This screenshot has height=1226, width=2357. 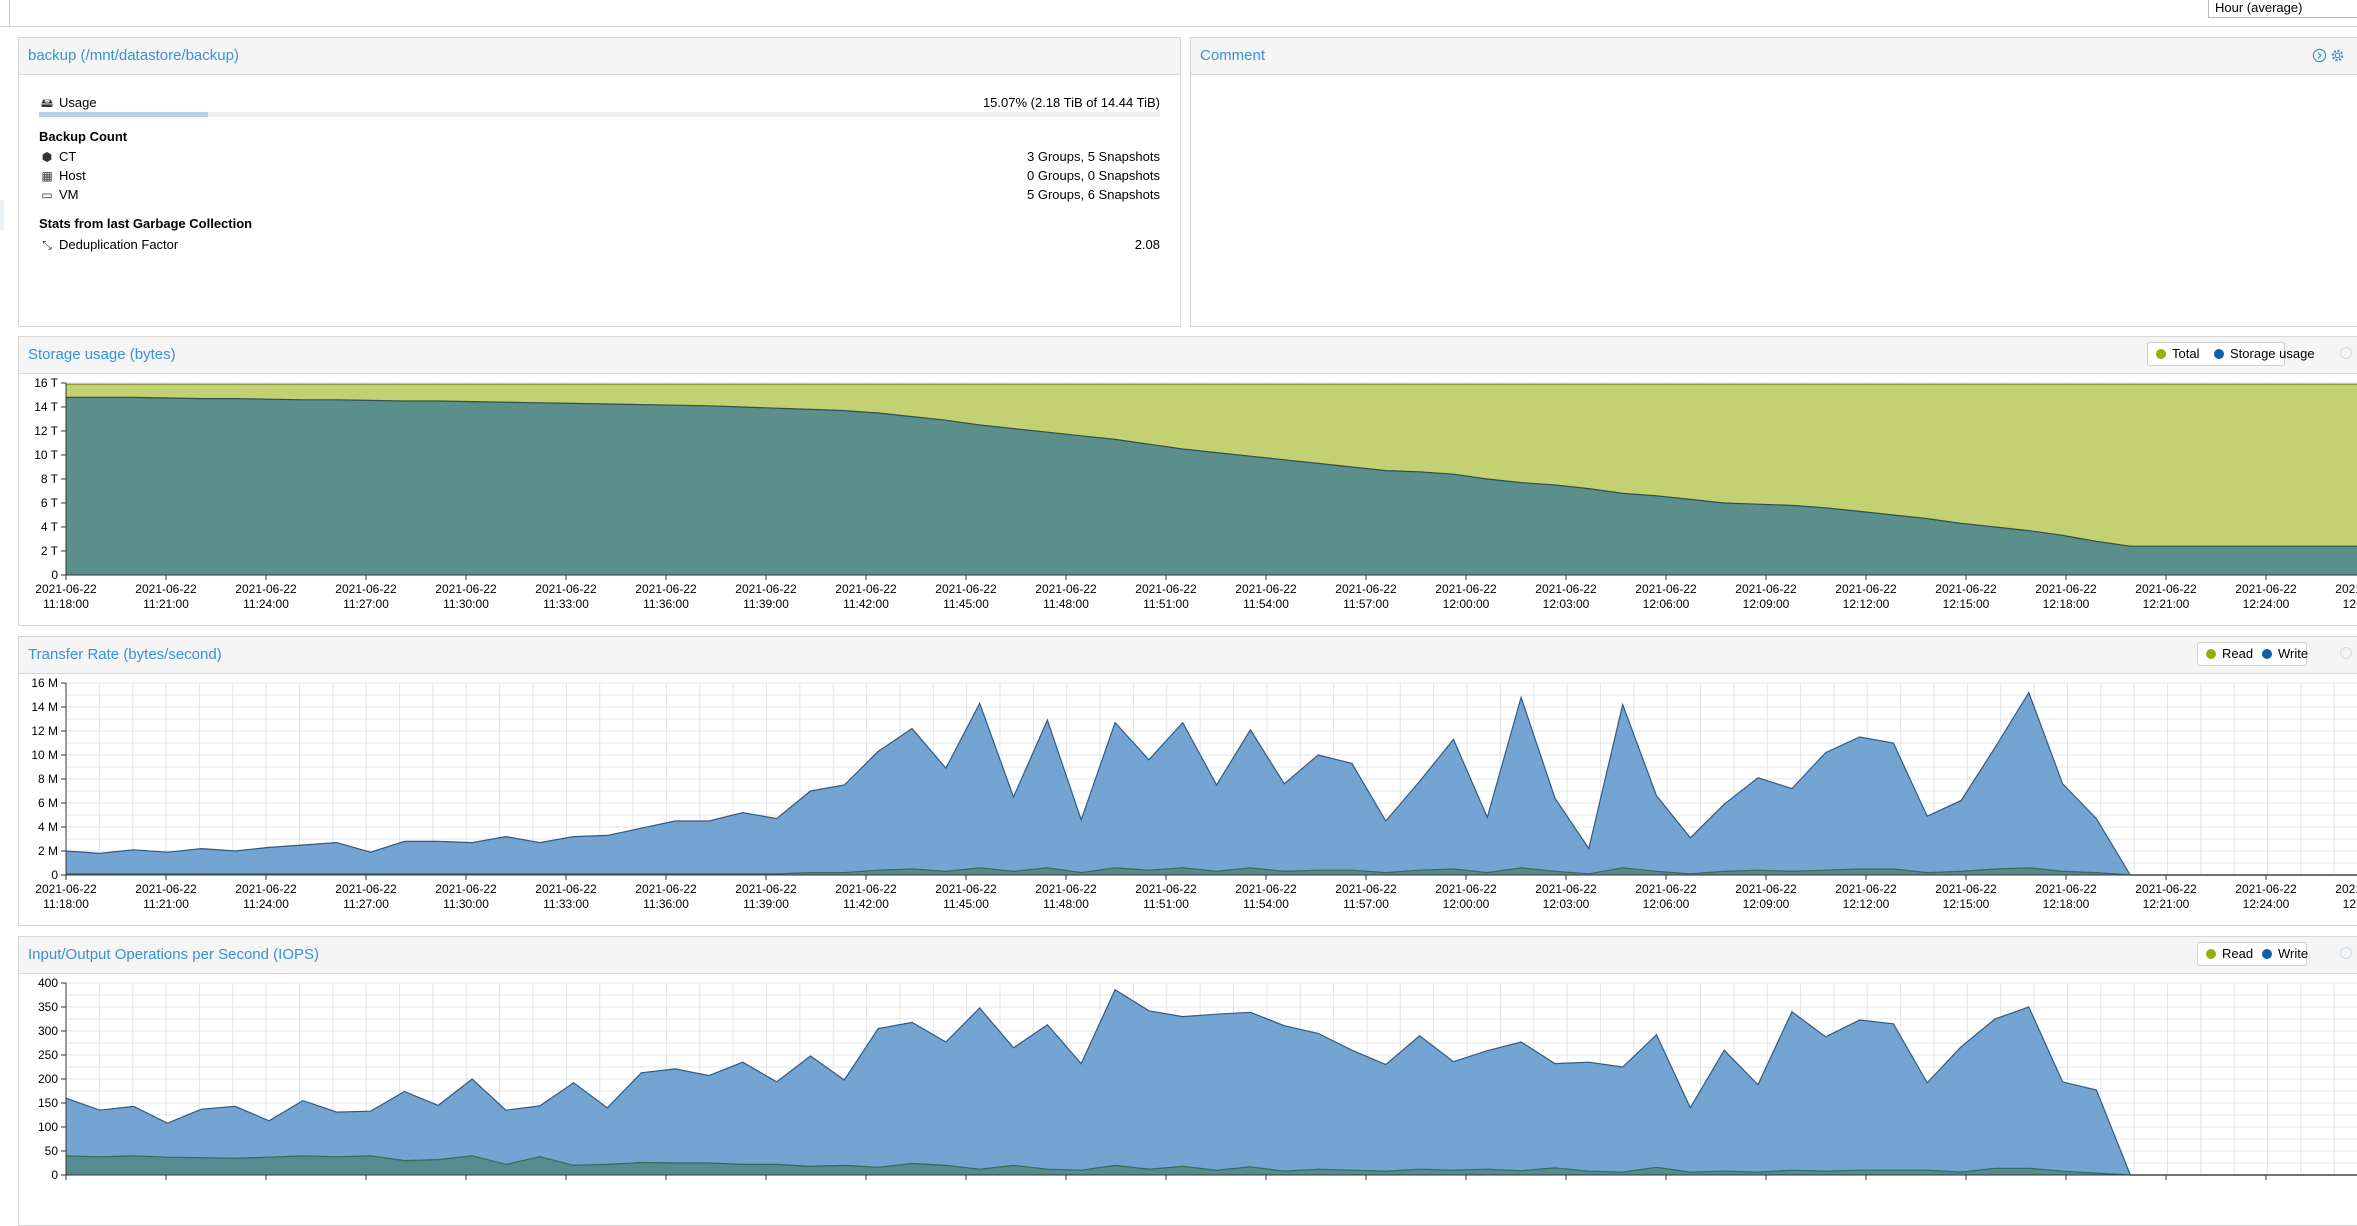 What do you see at coordinates (2166, 904) in the screenshot?
I see `x-tick-label-time: 12:21:00` at bounding box center [2166, 904].